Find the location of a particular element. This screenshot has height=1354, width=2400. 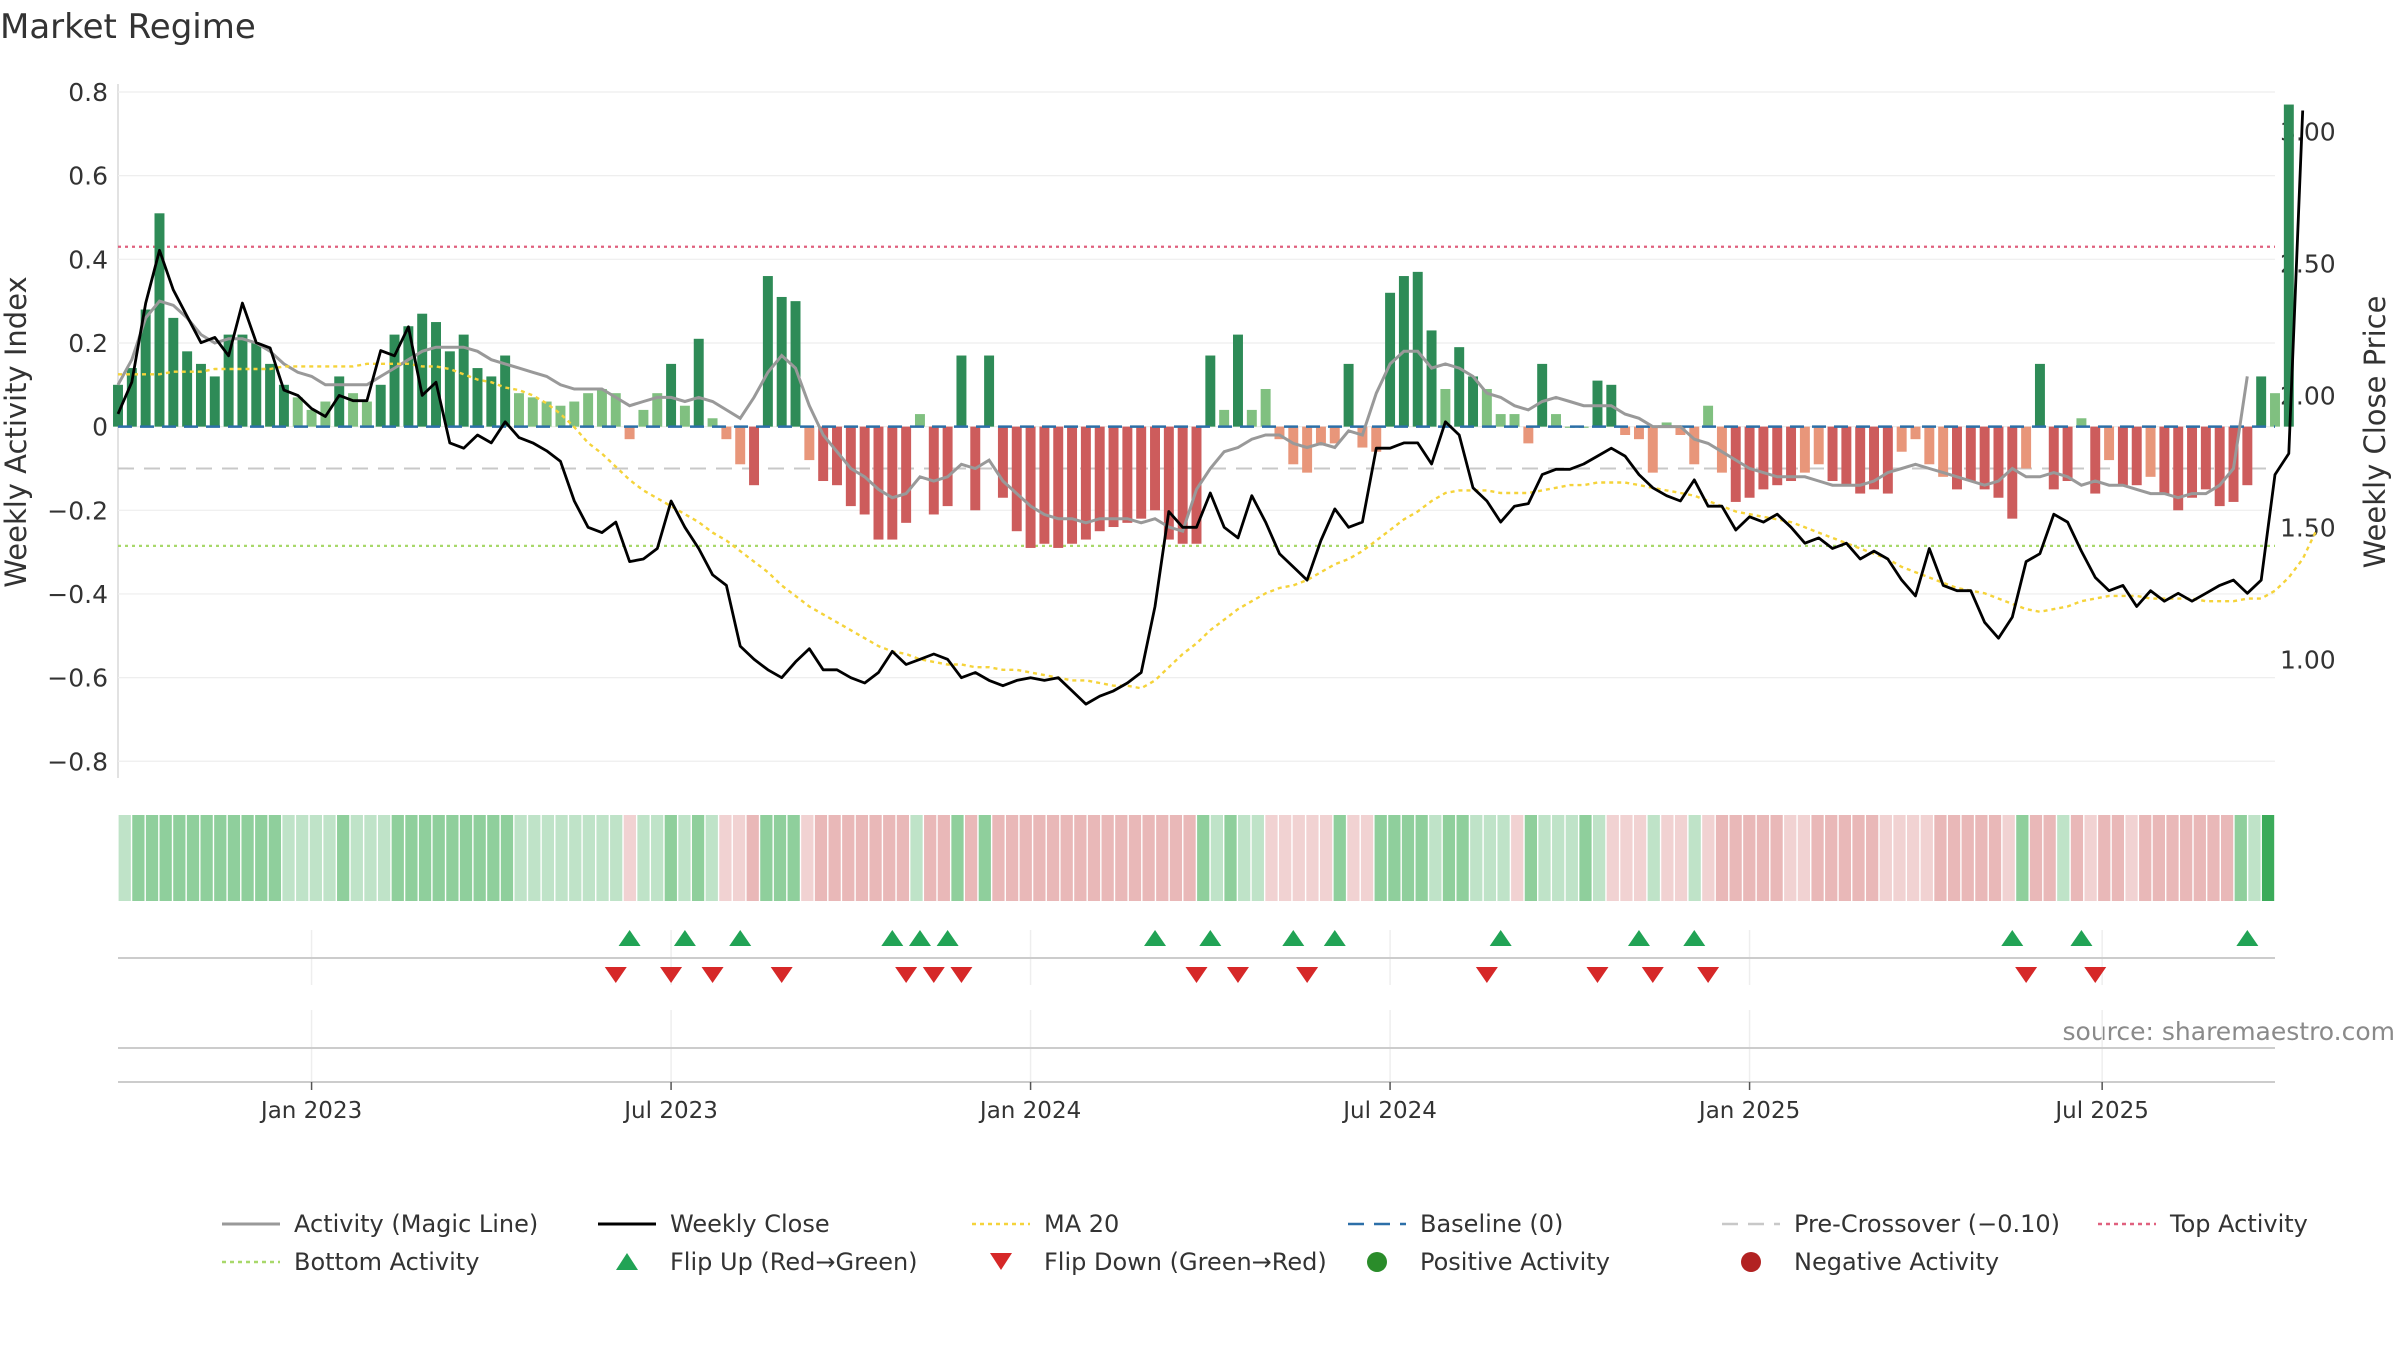

legend-label: Top Activity is located at coordinates (2238, 1224).